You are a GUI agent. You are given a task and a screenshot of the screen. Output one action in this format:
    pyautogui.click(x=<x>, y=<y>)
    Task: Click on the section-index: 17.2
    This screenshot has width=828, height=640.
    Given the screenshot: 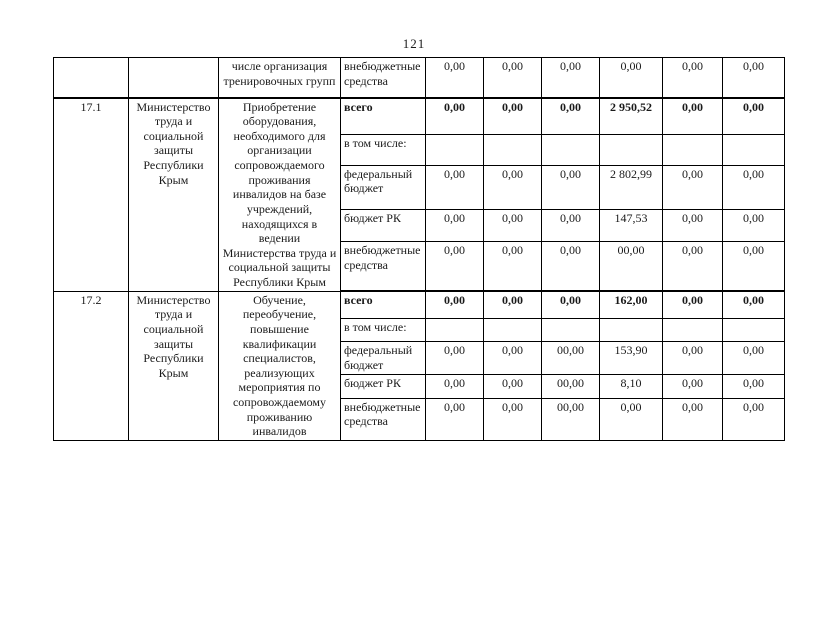 What is the action you would take?
    pyautogui.click(x=91, y=365)
    